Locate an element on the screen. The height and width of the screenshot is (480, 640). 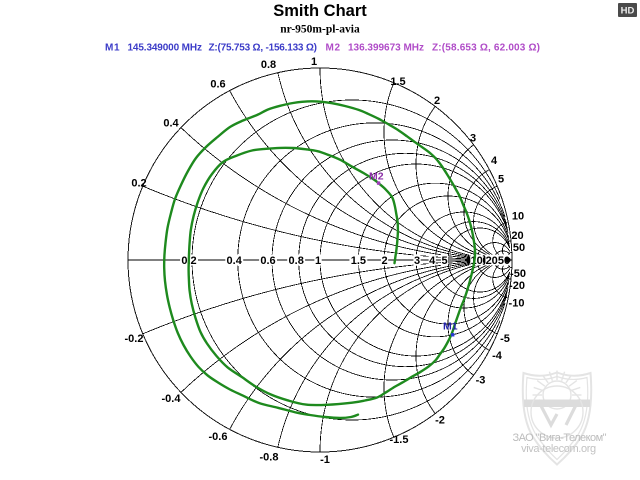
svg-text: -10 is located at coordinates (517, 303).